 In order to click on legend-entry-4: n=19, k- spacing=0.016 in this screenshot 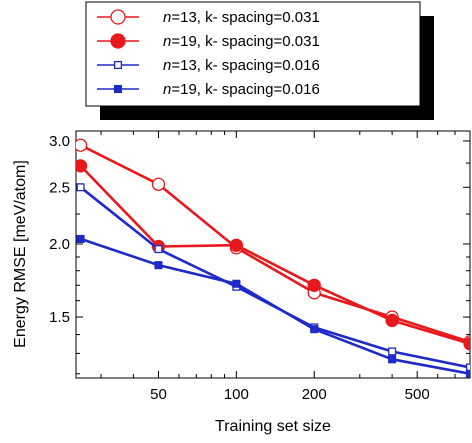, I will do `click(208, 89)`.